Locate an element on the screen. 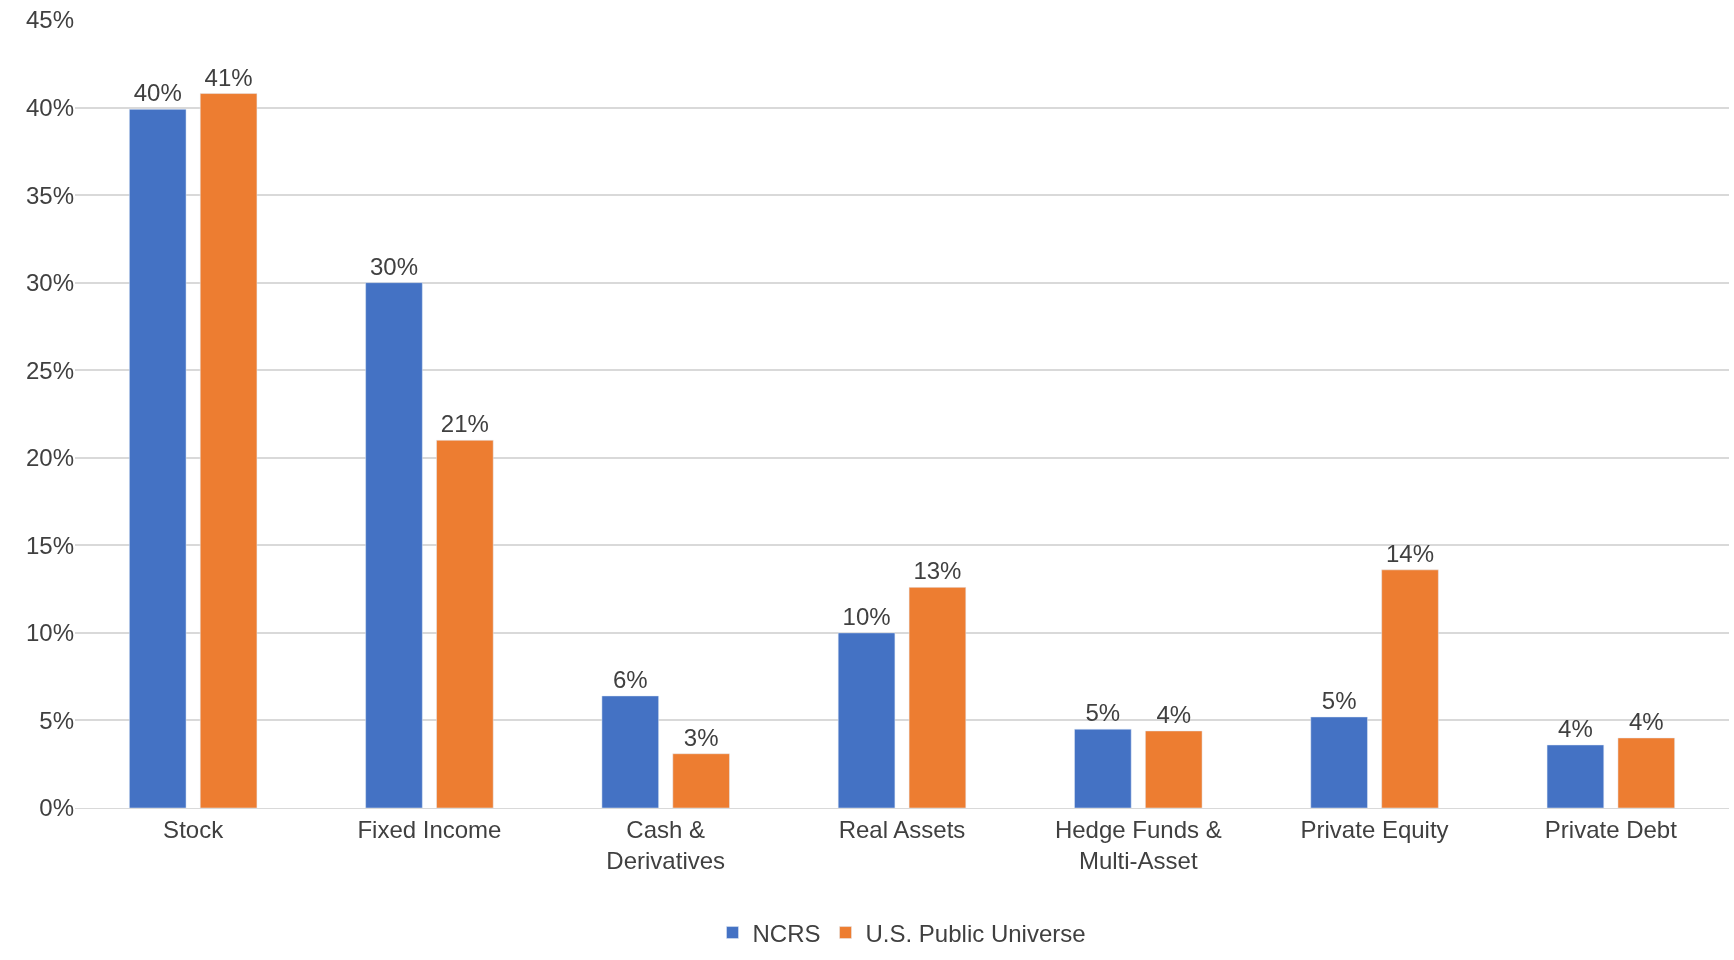  y-tick-label: 0% is located at coordinates (56, 808).